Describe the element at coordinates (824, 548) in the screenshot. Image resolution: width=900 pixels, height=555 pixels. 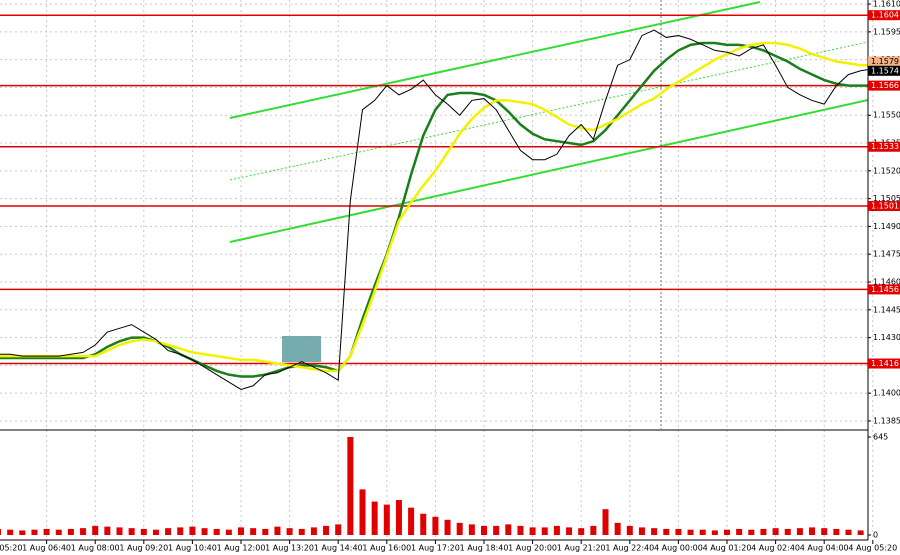
I see `x-tick-label: 4 Aug 04:00` at that location.